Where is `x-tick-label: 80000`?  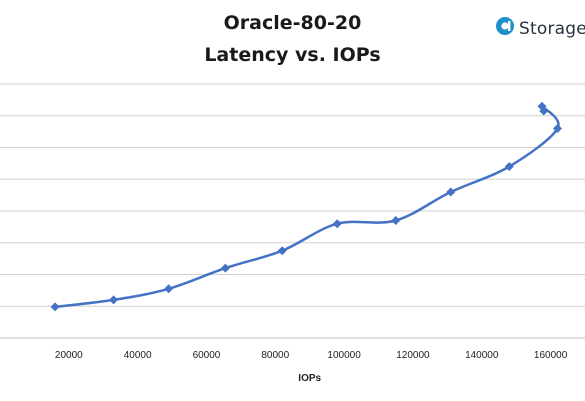
x-tick-label: 80000 is located at coordinates (275, 355).